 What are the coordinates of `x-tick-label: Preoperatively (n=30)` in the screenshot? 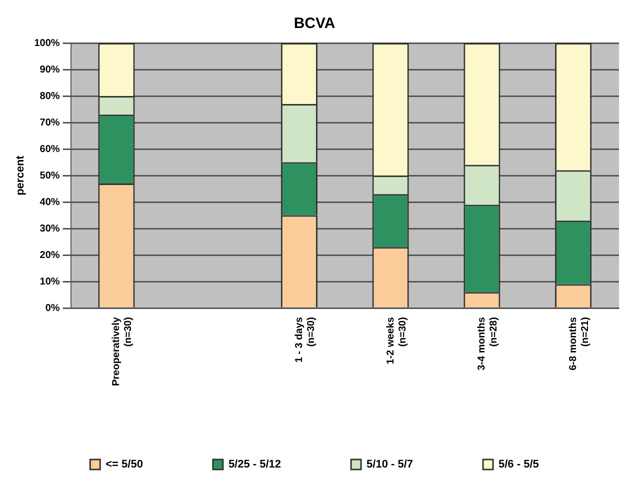 It's located at (122, 351).